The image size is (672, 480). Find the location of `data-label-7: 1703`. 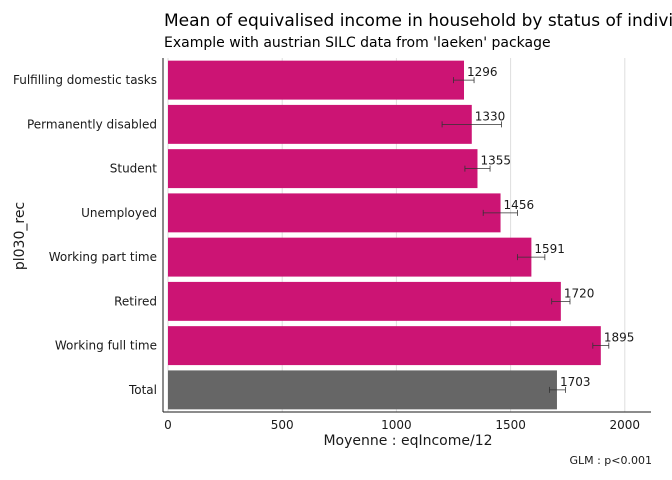

data-label-7: 1703 is located at coordinates (575, 382).